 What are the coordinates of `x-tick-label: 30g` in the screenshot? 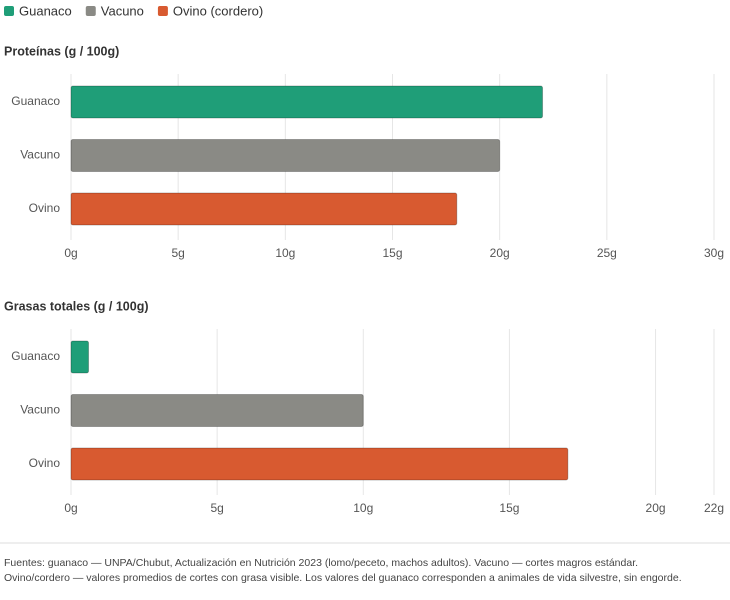 It's located at (714, 253).